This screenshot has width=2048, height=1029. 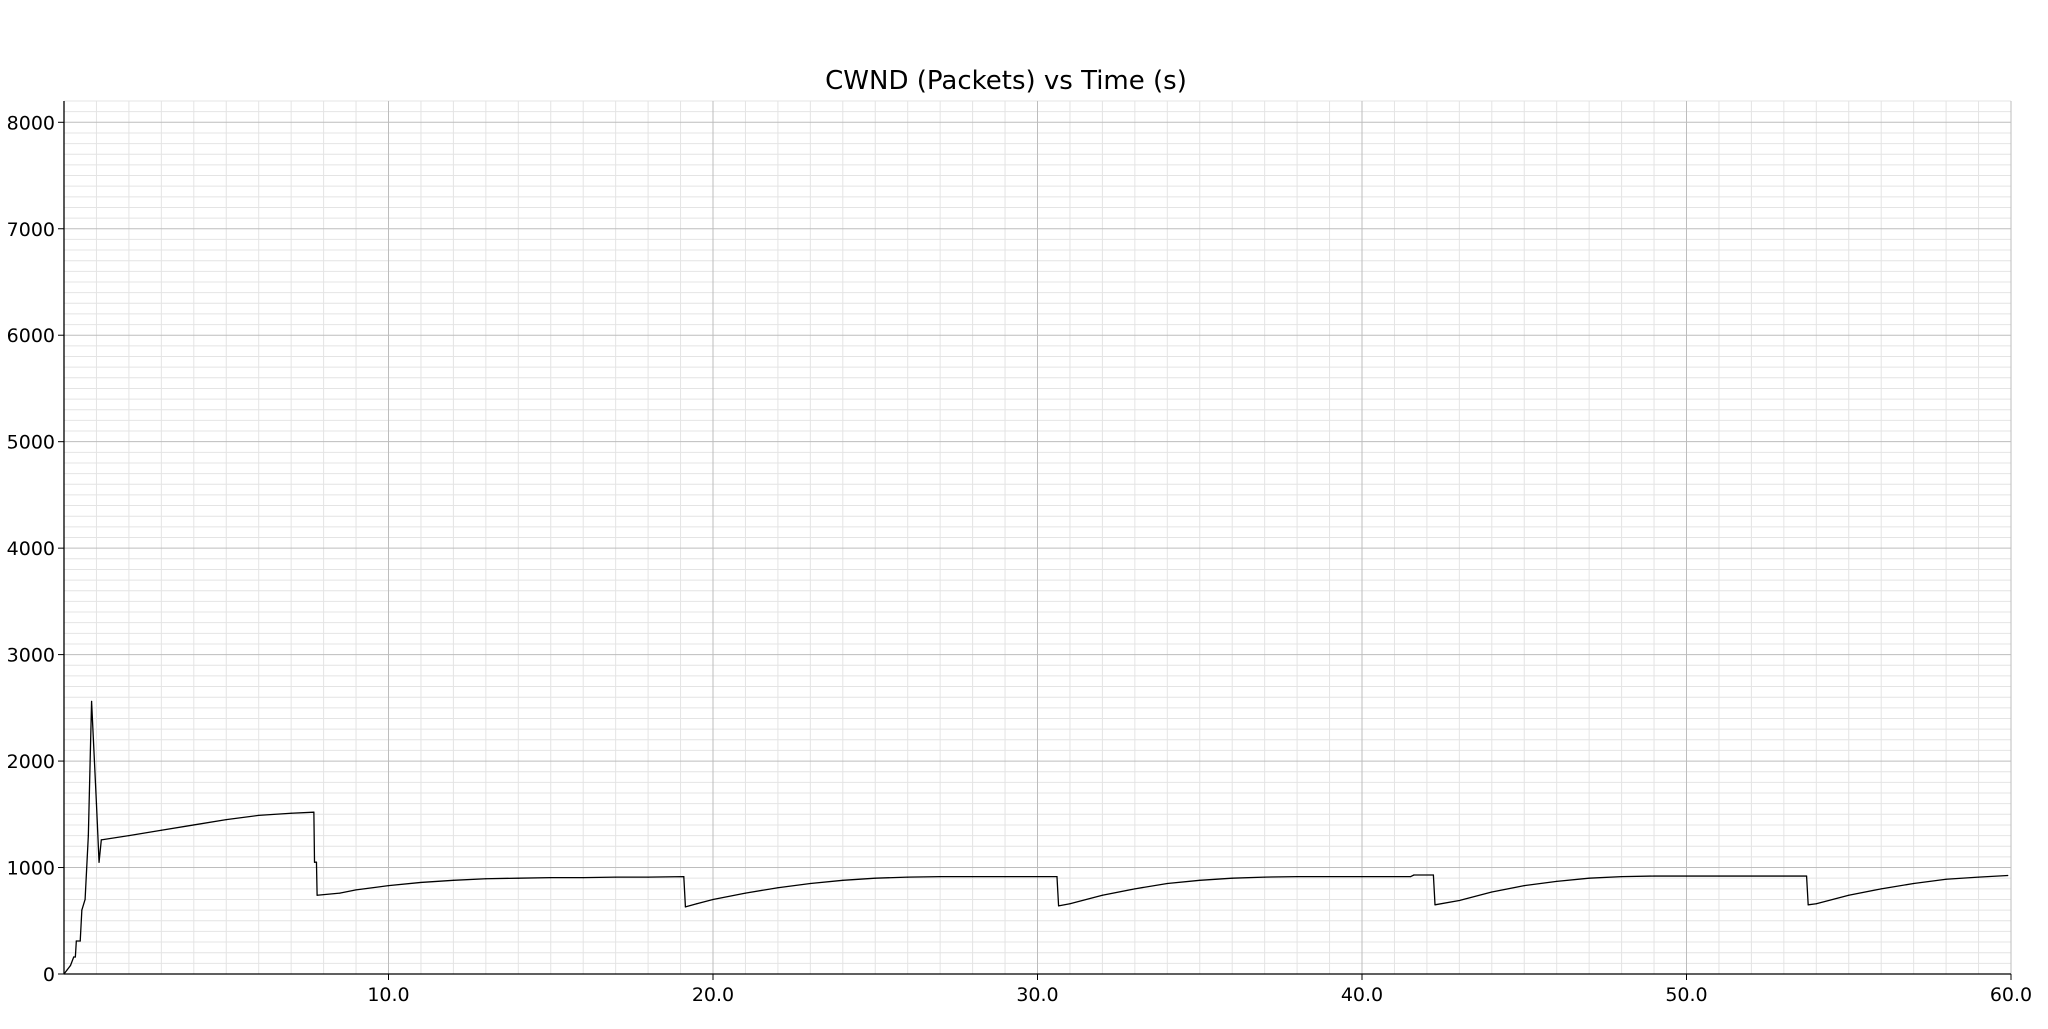 What do you see at coordinates (31, 230) in the screenshot?
I see `y-tick-label: 7000` at bounding box center [31, 230].